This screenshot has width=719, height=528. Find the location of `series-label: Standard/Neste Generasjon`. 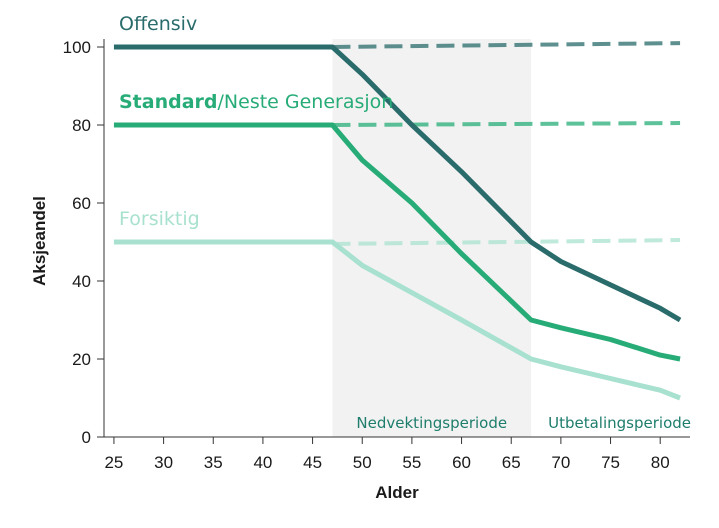

series-label: Standard/Neste Generasjon is located at coordinates (256, 102).